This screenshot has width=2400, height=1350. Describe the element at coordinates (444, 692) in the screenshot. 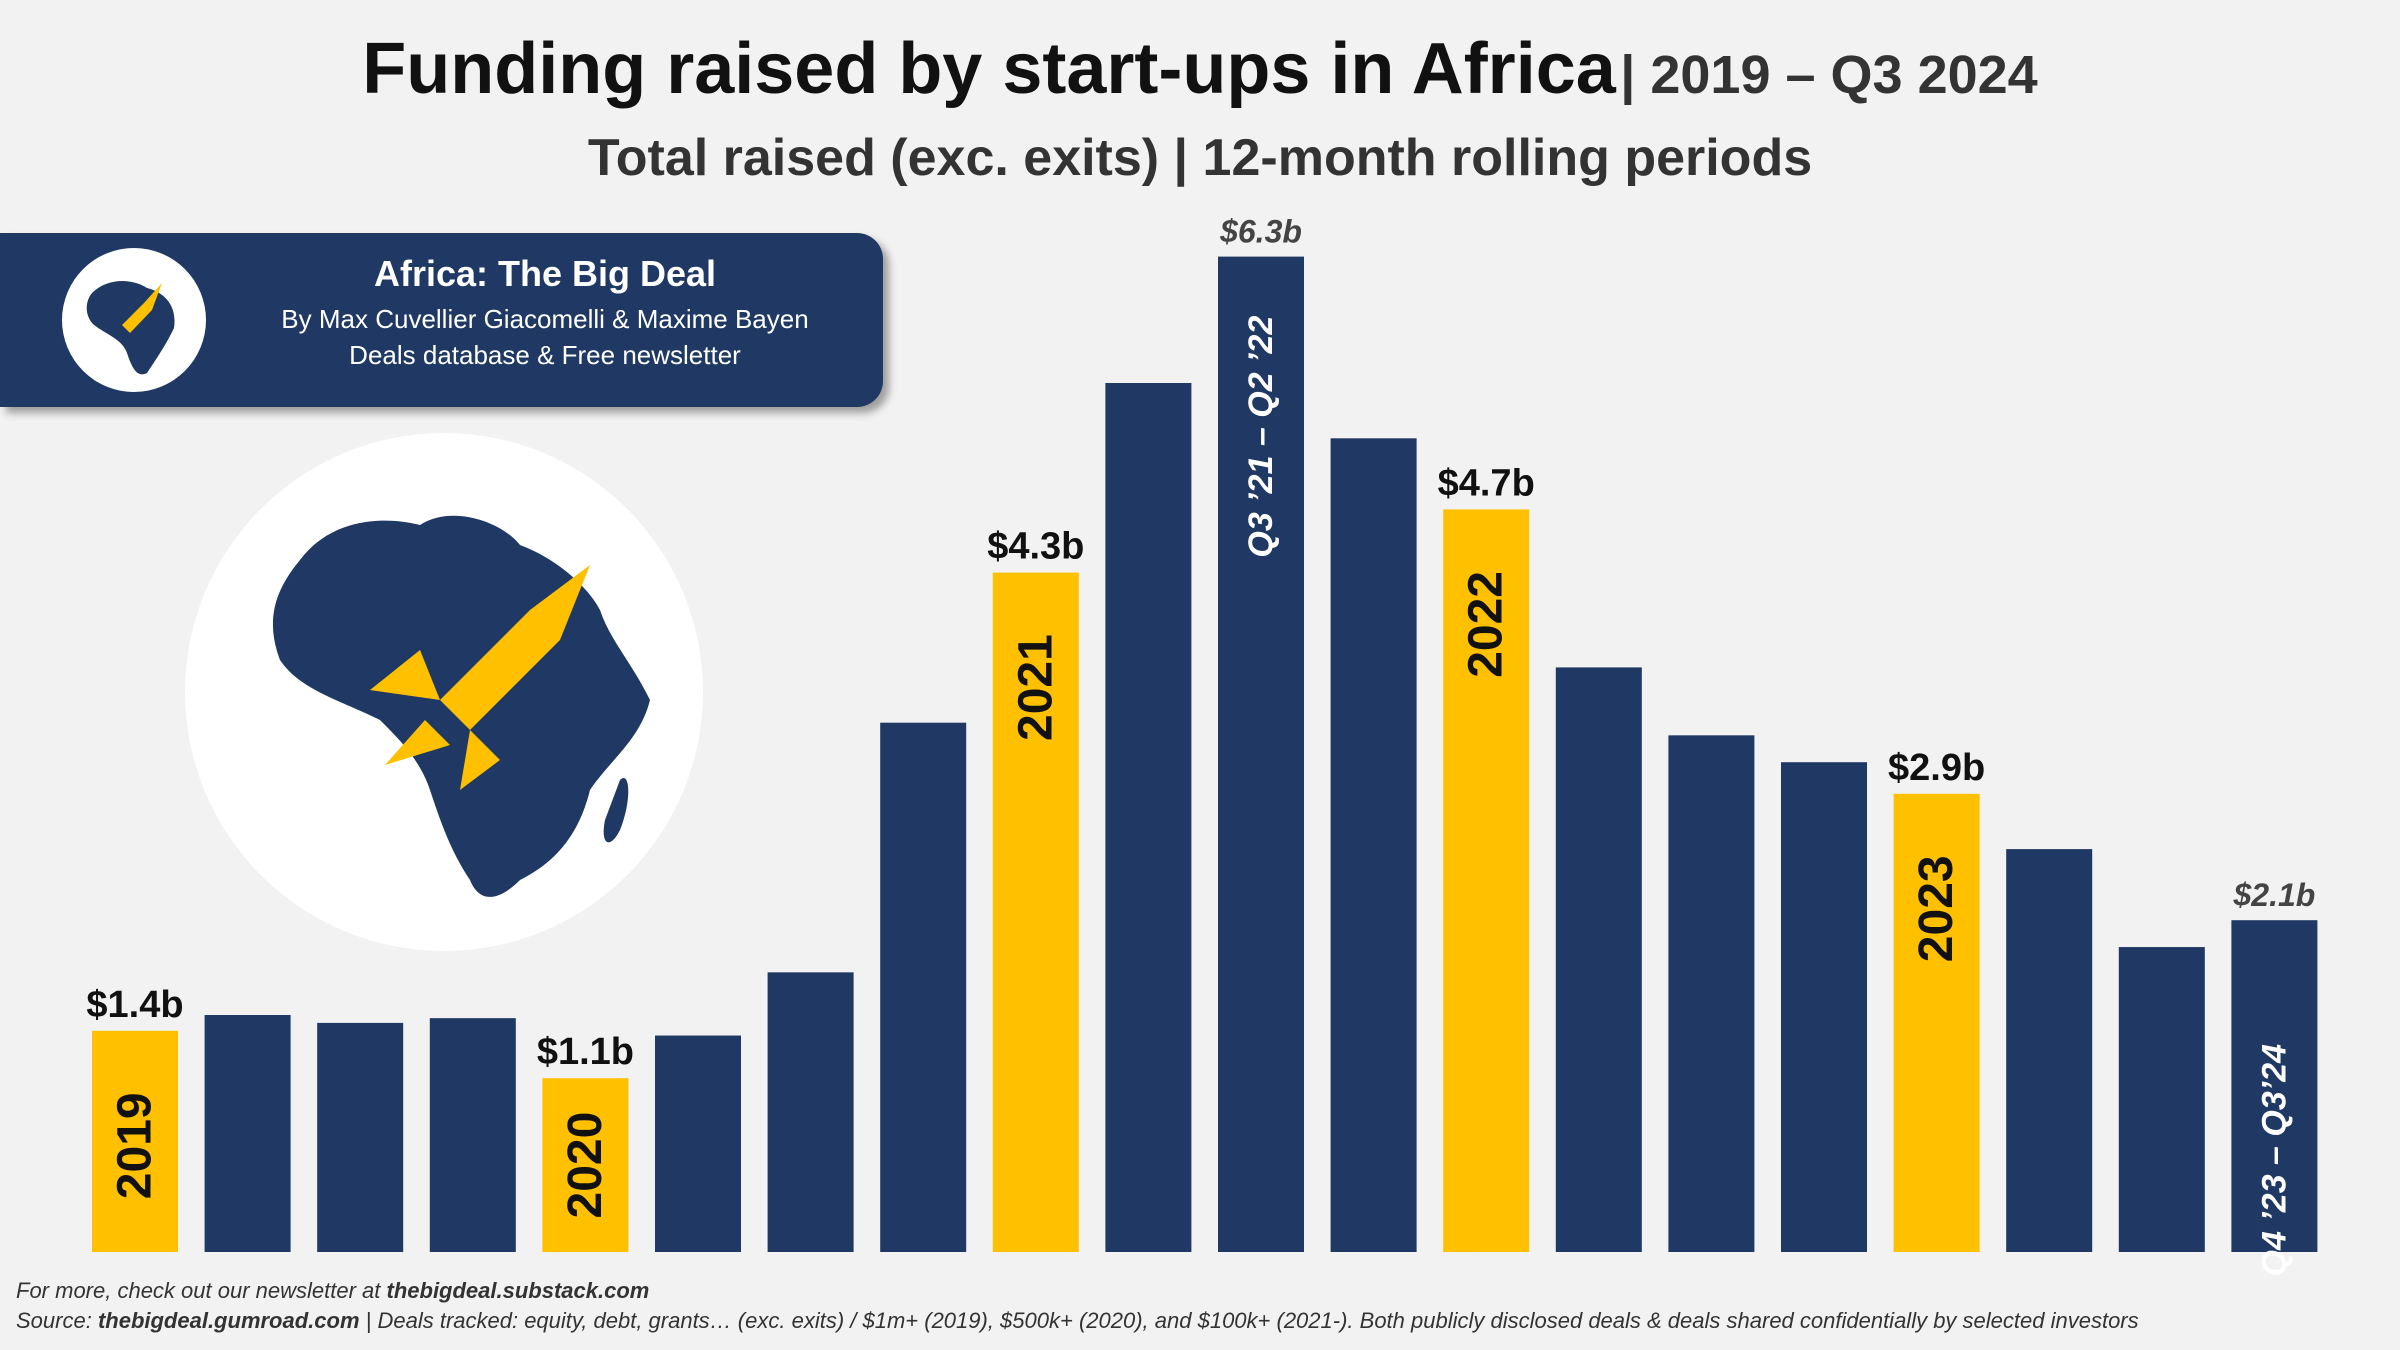

I see `africa-rocket-illustration` at that location.